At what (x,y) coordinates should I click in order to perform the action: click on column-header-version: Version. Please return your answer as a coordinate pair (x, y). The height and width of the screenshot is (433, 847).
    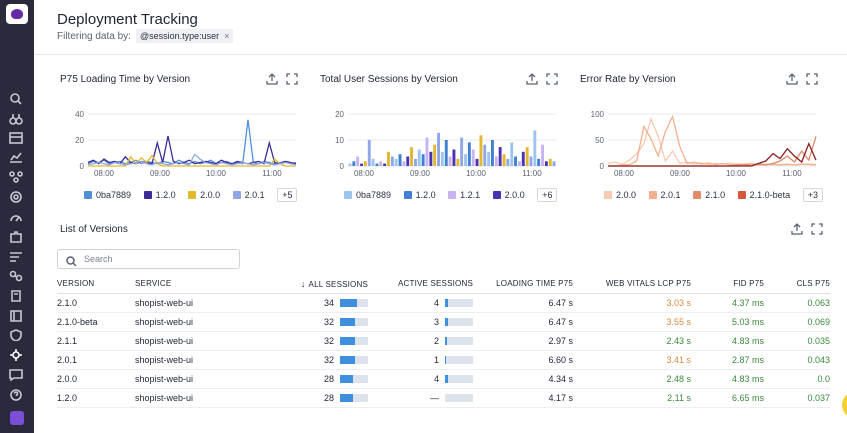
    Looking at the image, I should click on (96, 284).